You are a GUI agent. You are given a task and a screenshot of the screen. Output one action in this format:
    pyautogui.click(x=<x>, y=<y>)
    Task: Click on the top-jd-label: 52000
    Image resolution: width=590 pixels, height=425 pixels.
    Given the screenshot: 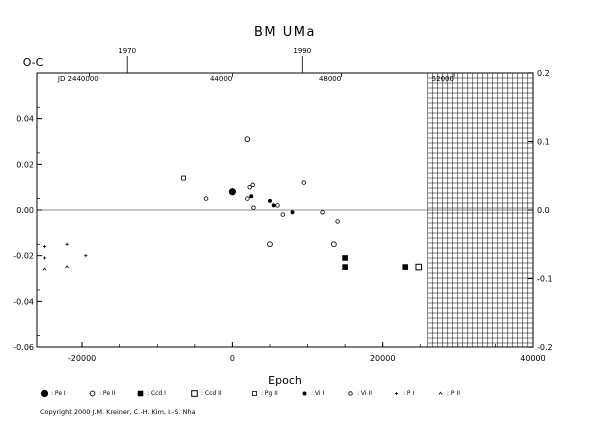 What is the action you would take?
    pyautogui.click(x=443, y=79)
    